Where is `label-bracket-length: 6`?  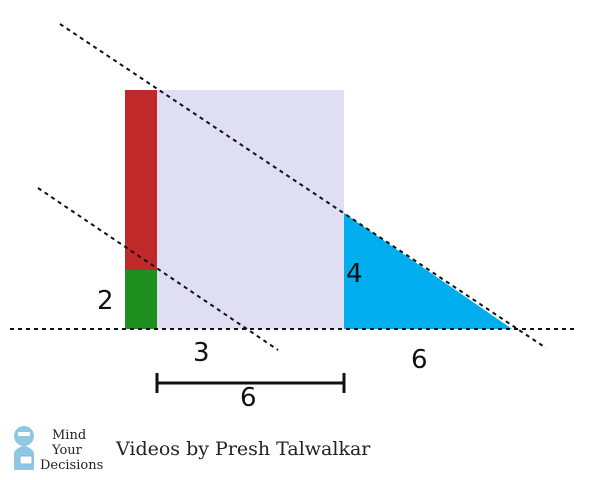
label-bracket-length: 6 is located at coordinates (248, 398).